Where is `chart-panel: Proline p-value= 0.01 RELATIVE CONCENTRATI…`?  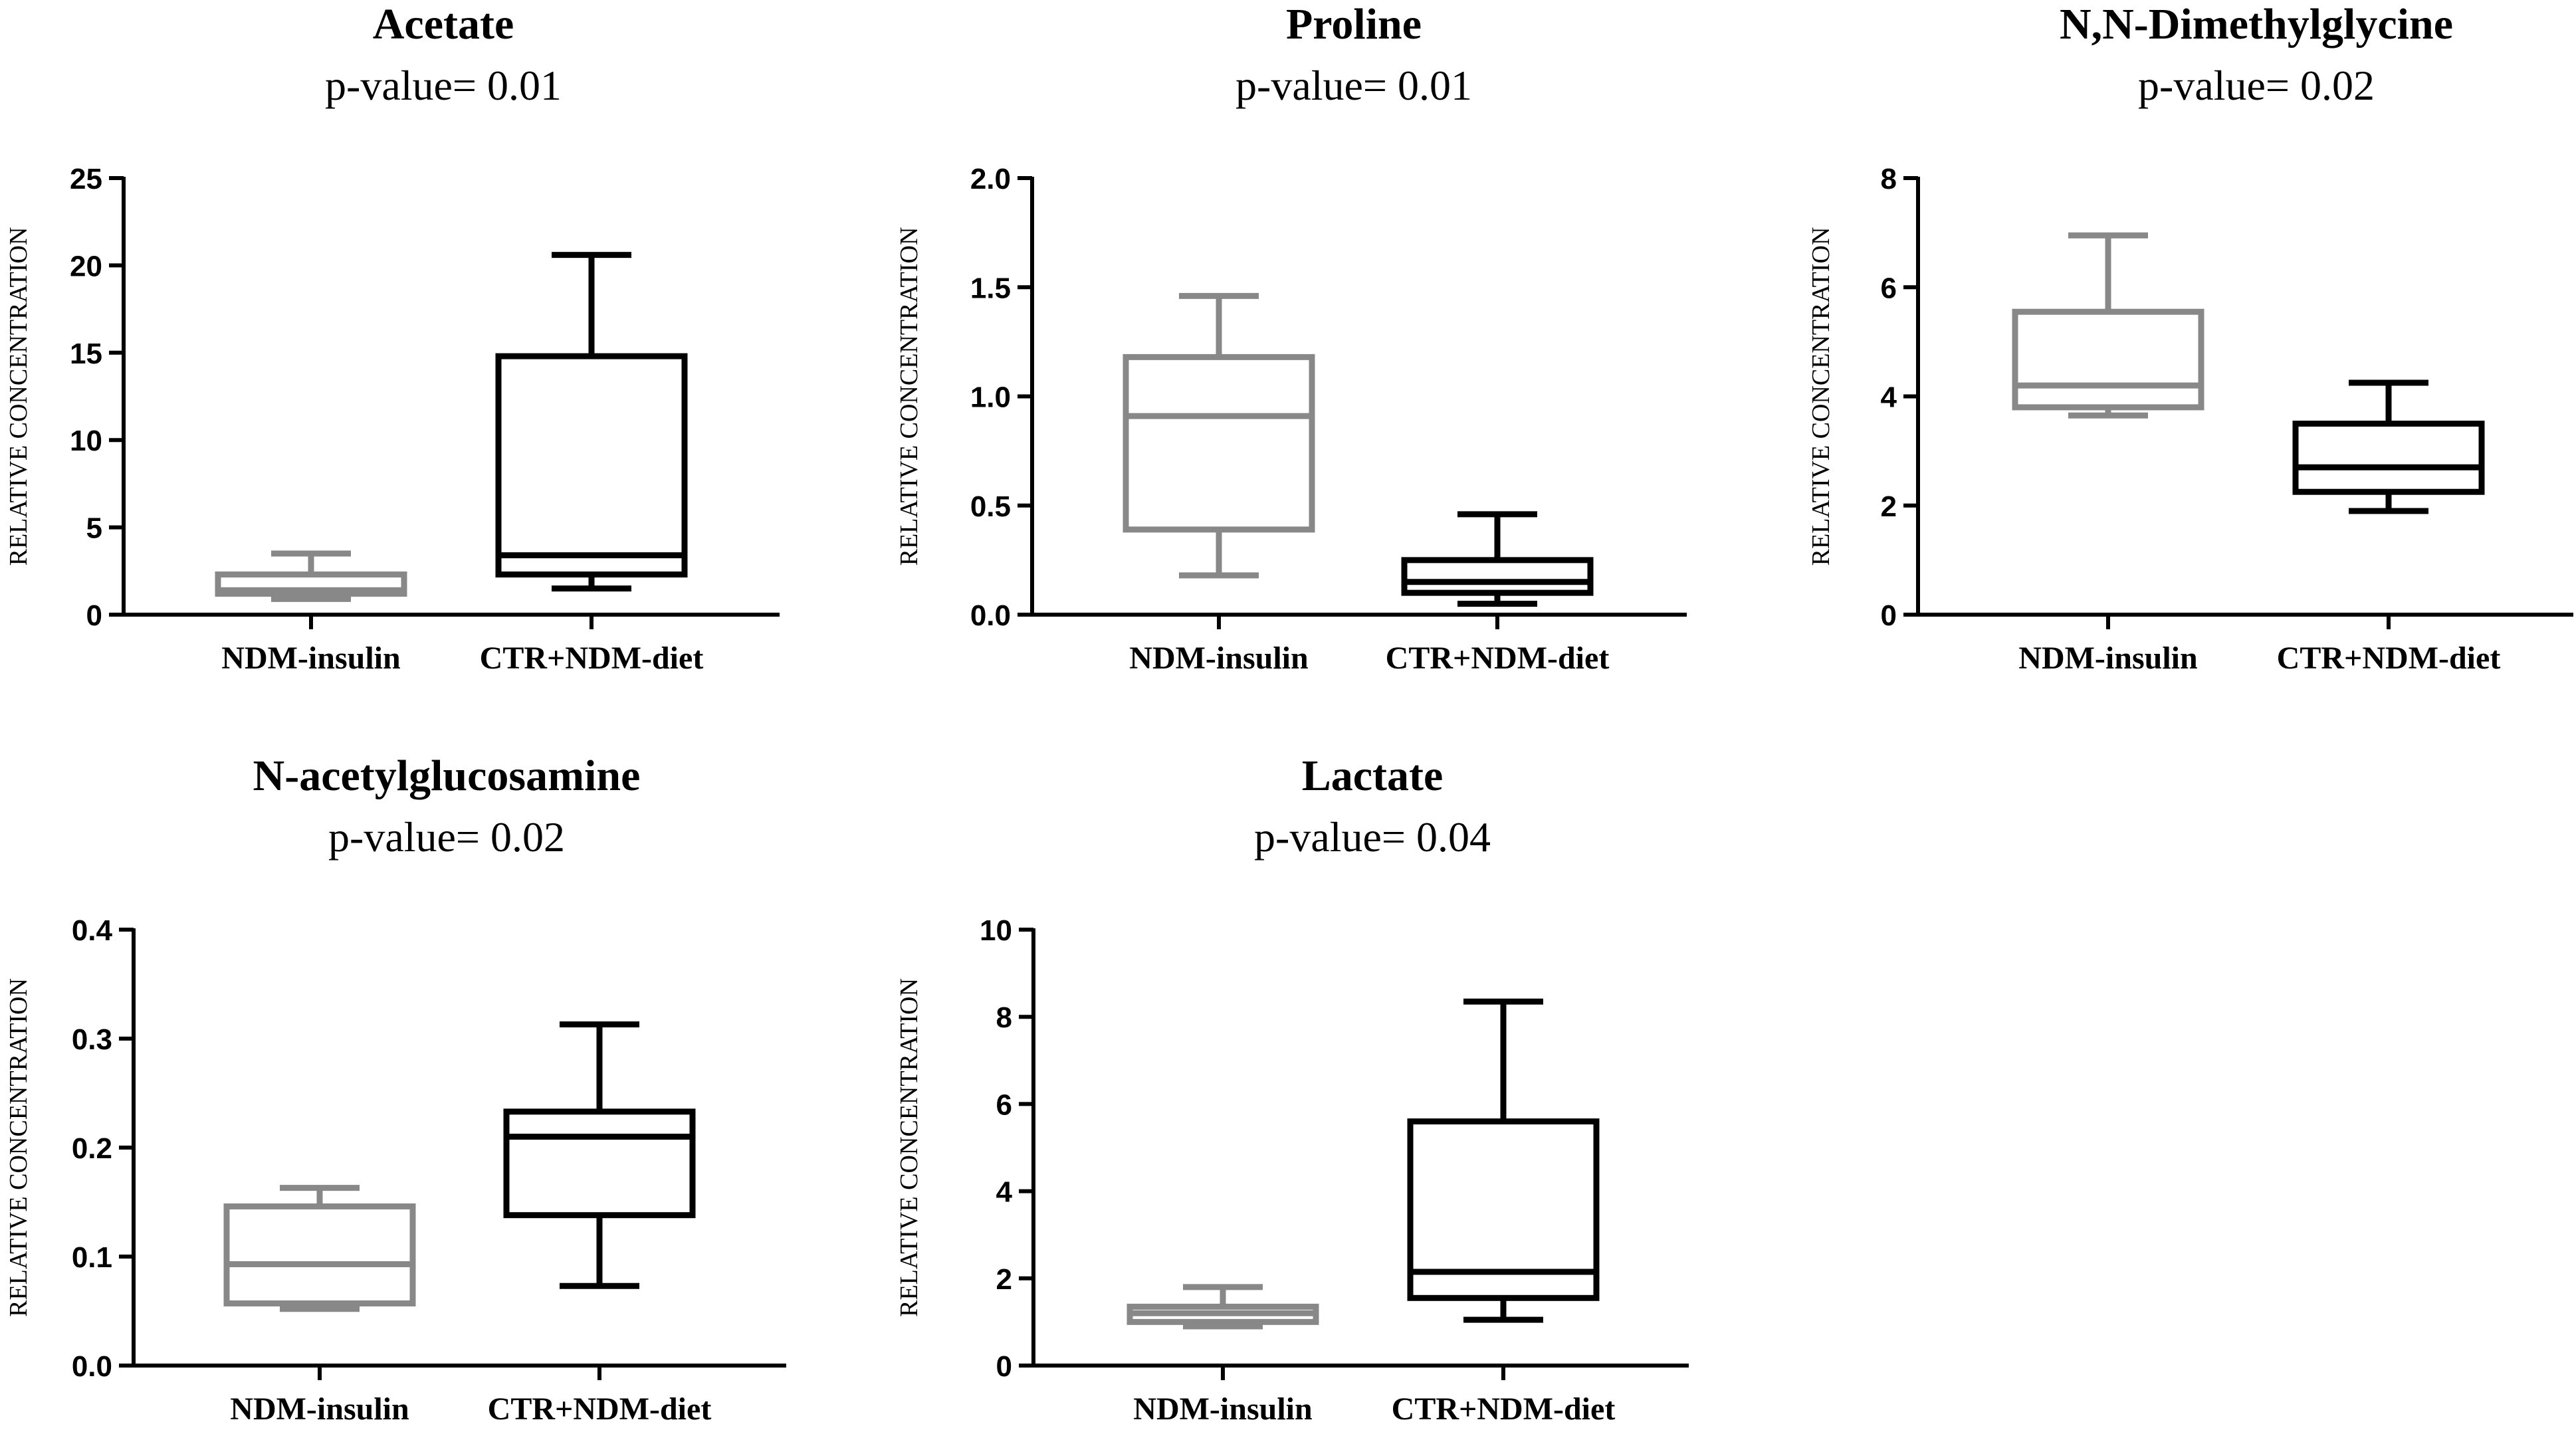
chart-panel: Proline p-value= 0.01 RELATIVE CONCENTRATI… is located at coordinates (1291, 338).